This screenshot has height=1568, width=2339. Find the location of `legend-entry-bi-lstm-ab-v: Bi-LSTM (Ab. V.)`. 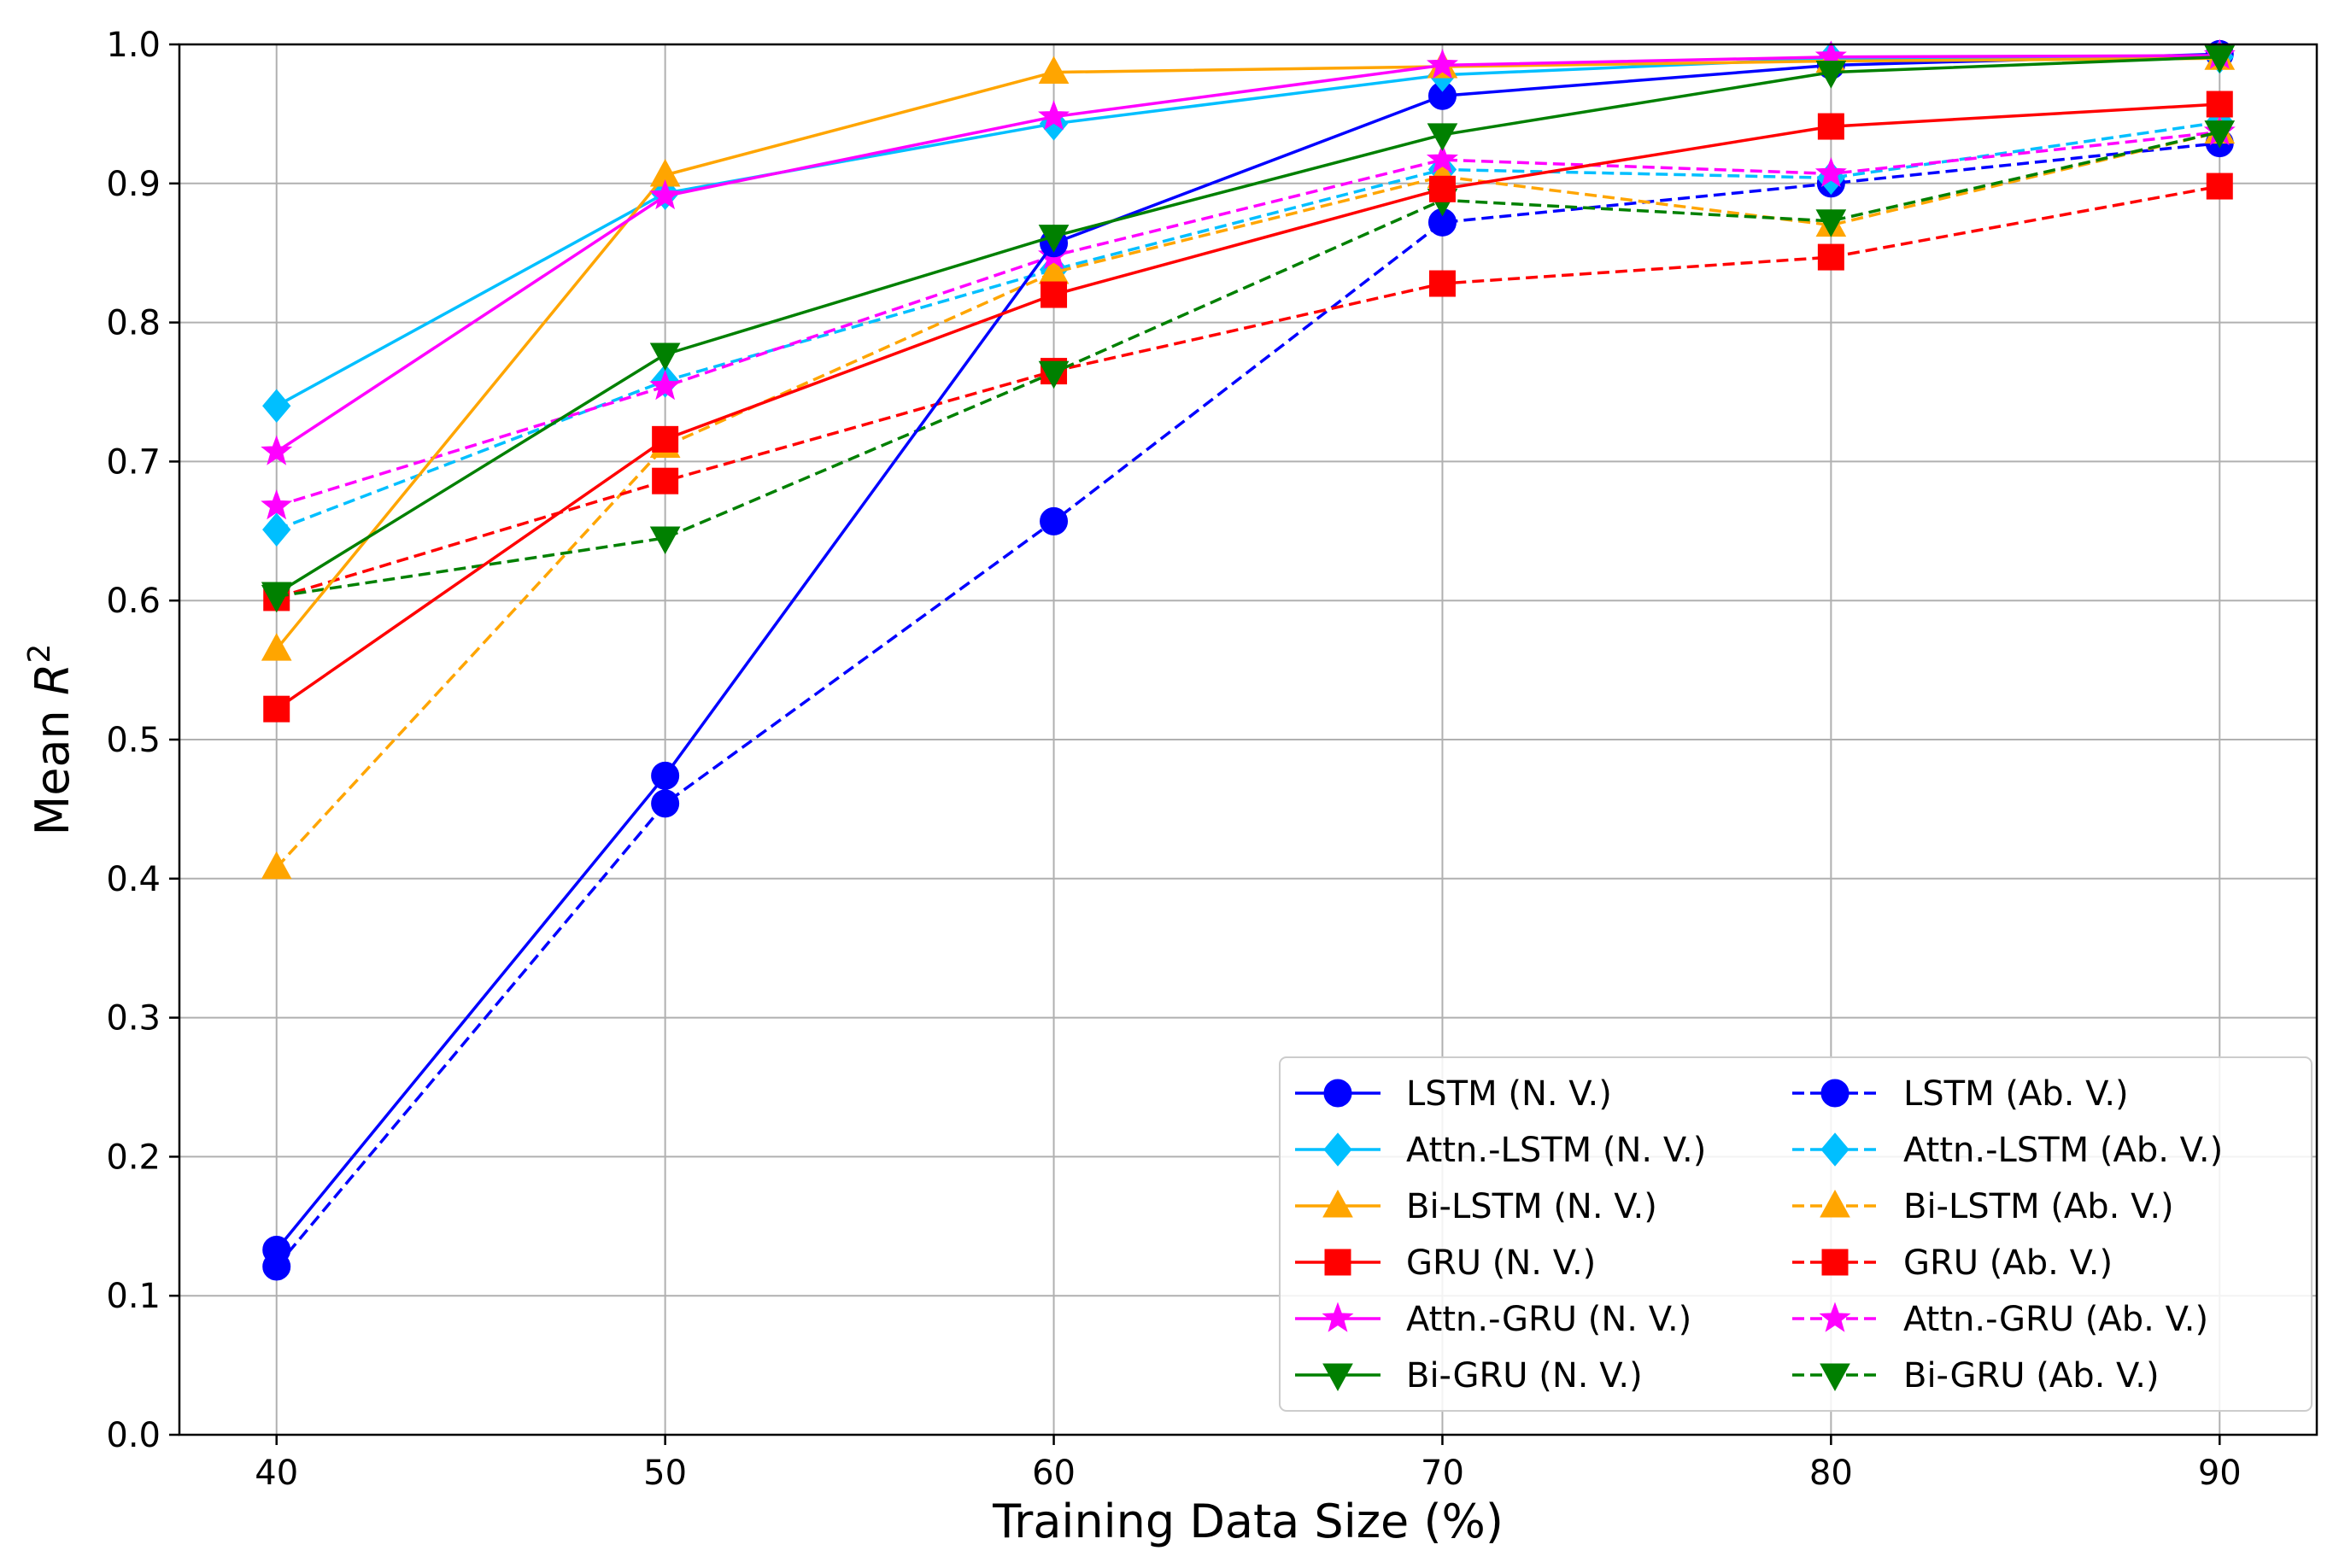

legend-entry-bi-lstm-ab-v: Bi-LSTM (Ab. V.) is located at coordinates (1983, 1206).